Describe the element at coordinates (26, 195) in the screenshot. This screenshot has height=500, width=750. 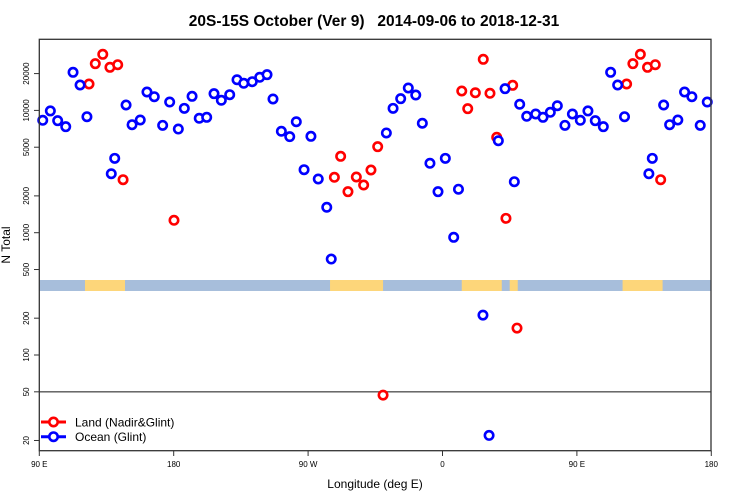
I see `y-tick-label: 2000` at that location.